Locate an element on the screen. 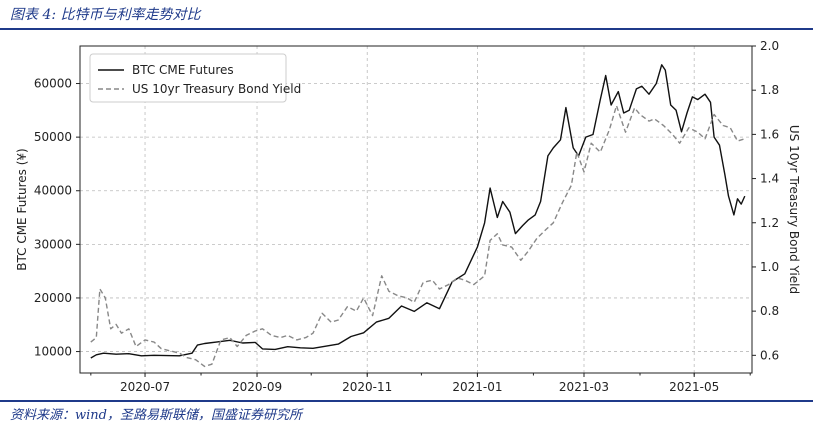 Image resolution: width=813 pixels, height=424 pixels. top-rule is located at coordinates (406, 29).